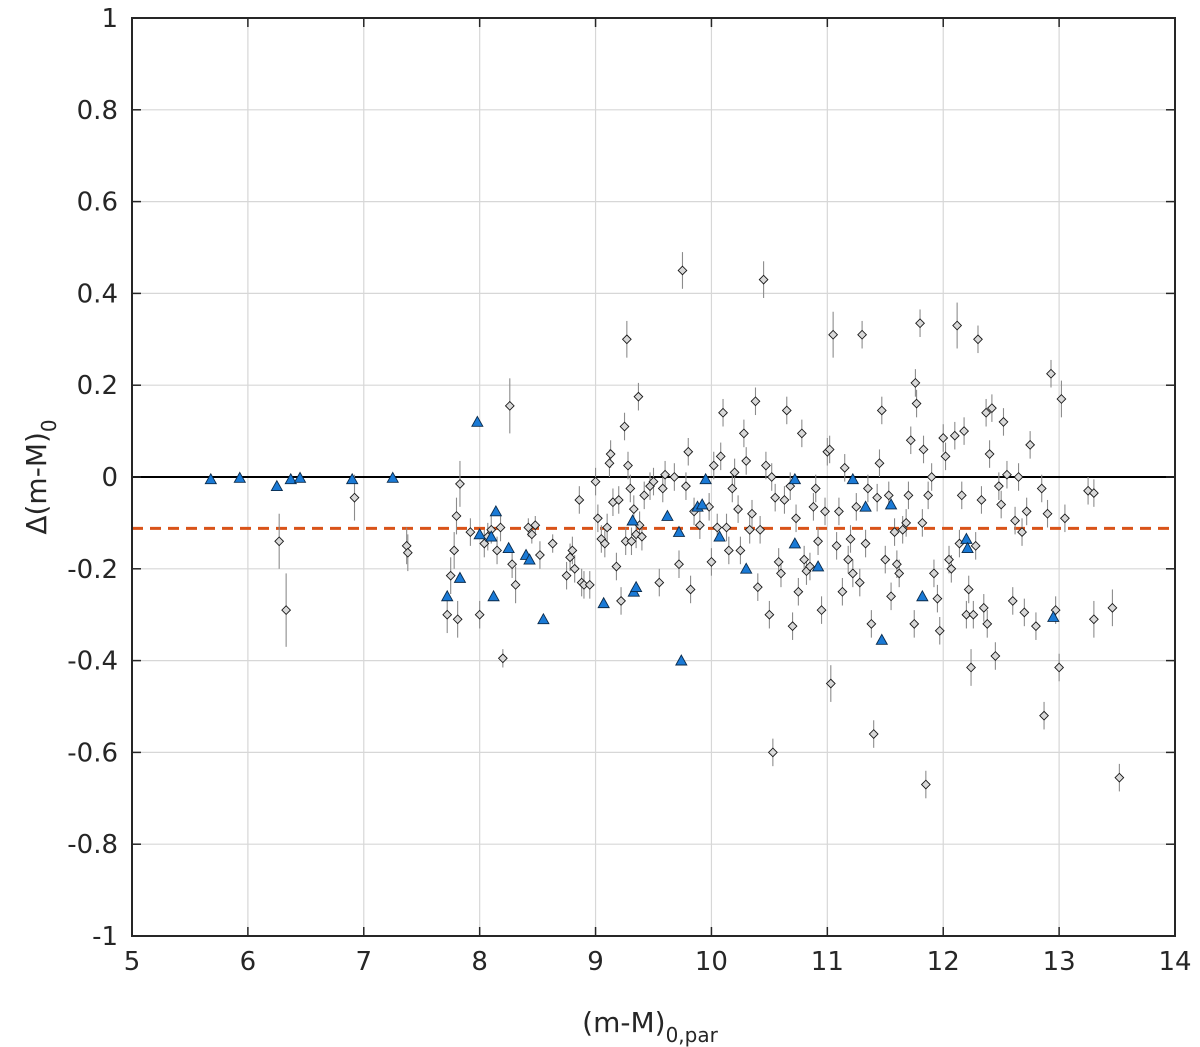  I want to click on y-axis-label-main: Δ(m-M), so click(36, 483).